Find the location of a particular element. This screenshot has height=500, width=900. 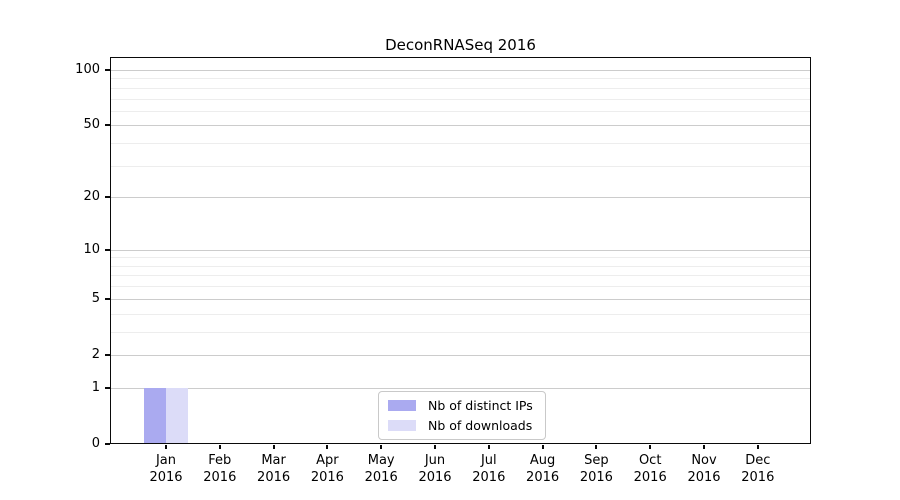

legend-entry: Nb of distinct IPs is located at coordinates (460, 405).